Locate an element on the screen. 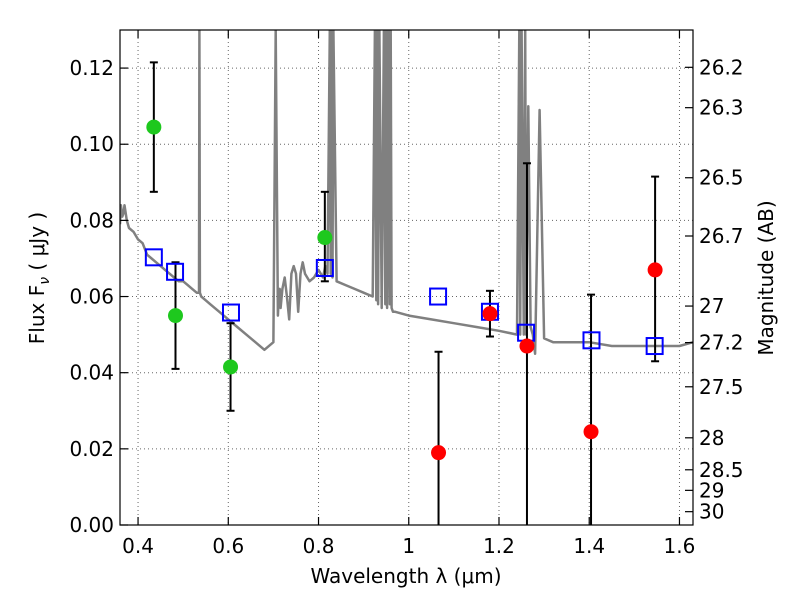 The width and height of the screenshot is (800, 600). y-tick-label: 0.04 is located at coordinates (91, 373).